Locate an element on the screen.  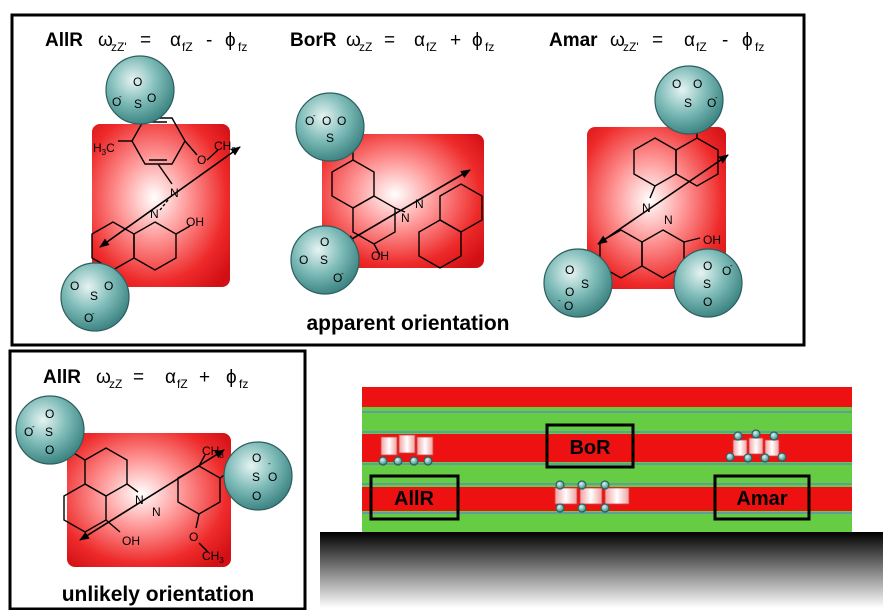
svg-text: zZ is located at coordinates (115, 384).